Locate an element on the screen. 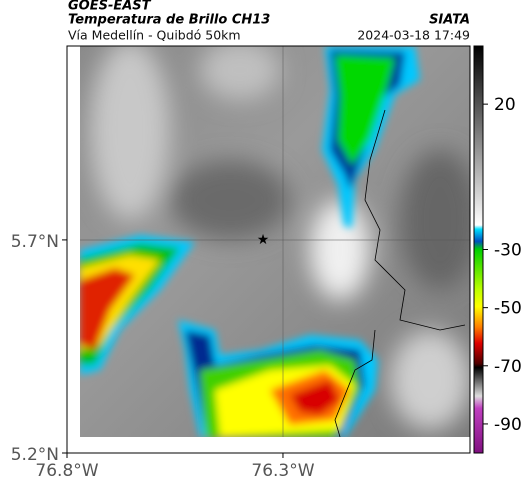 This screenshot has width=526, height=495. lat-tick-label: 5.7°N is located at coordinates (35, 242).